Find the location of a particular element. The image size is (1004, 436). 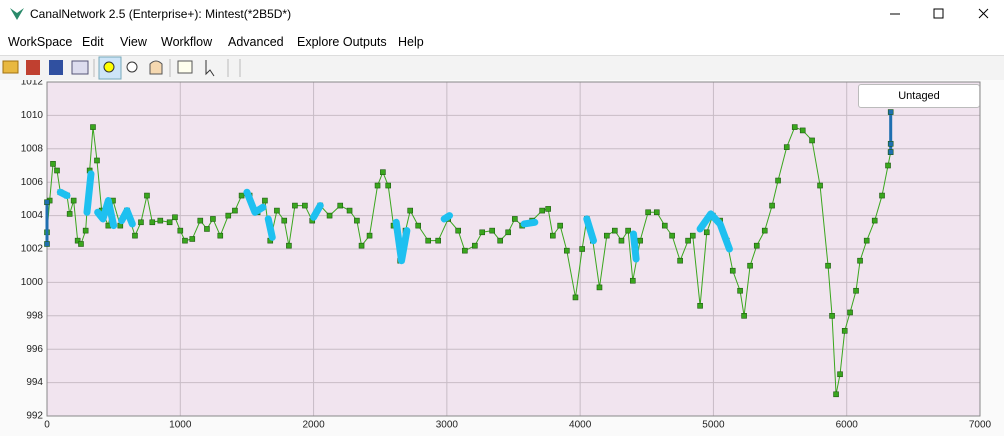

y-tick-label: 1012 is located at coordinates (32, 84).